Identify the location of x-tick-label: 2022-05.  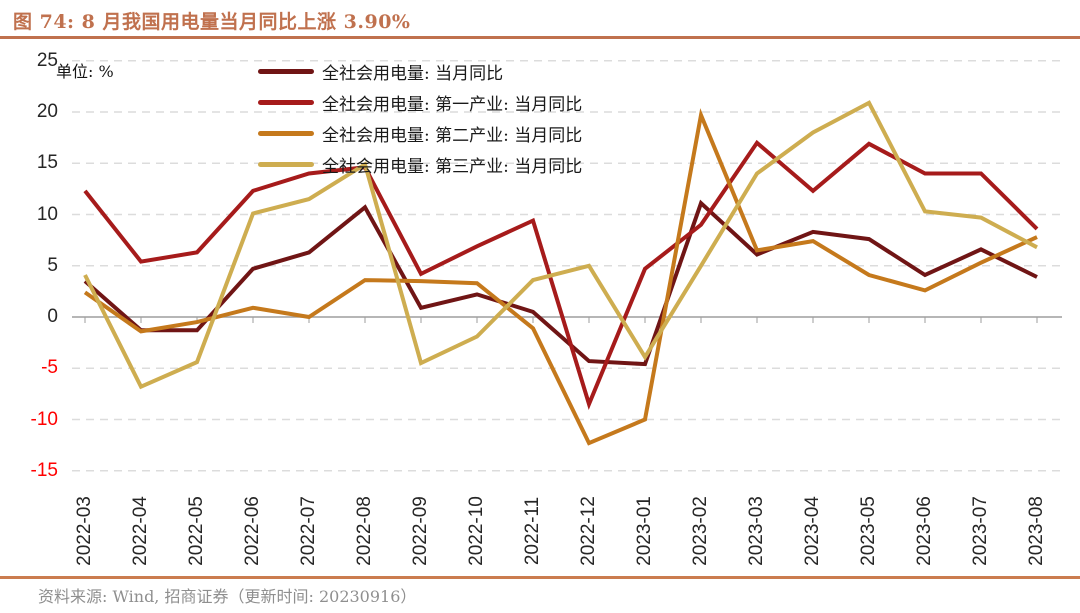
(196, 531).